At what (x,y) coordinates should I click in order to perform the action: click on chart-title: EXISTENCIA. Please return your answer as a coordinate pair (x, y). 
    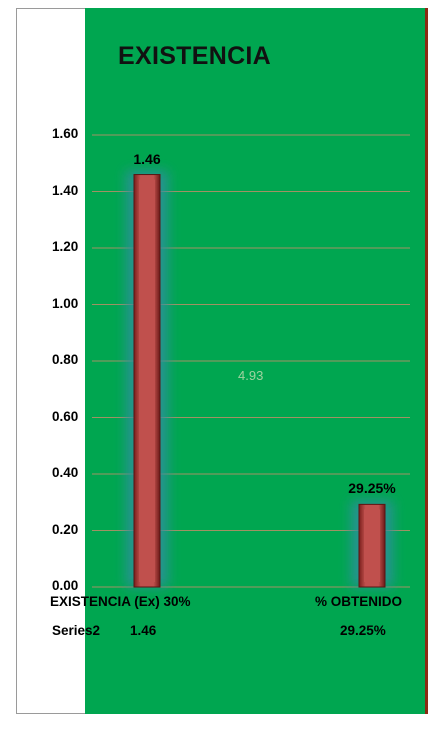
    Looking at the image, I should click on (195, 56).